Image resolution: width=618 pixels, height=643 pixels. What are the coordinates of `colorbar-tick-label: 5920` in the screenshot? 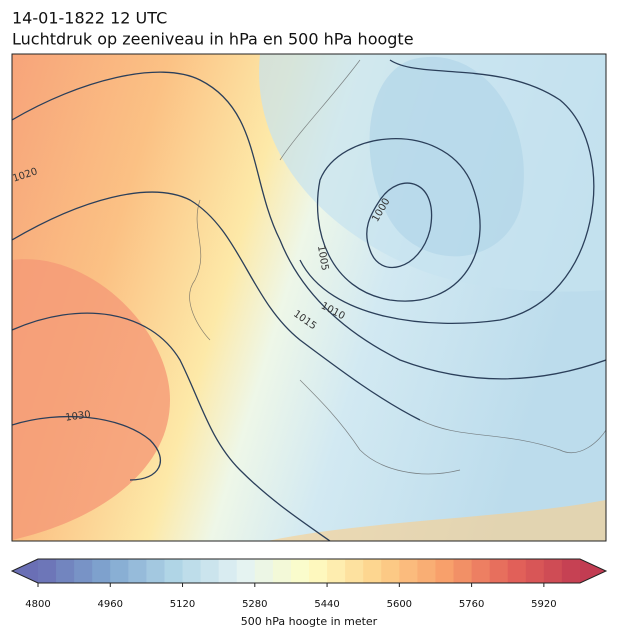 It's located at (543, 604).